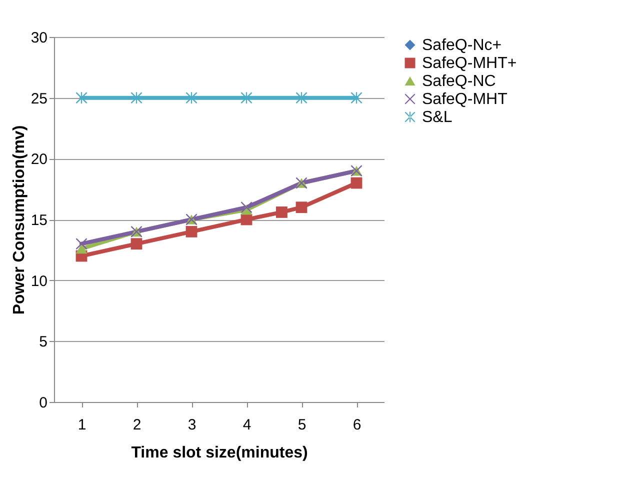 The width and height of the screenshot is (627, 501). I want to click on legend-label: S&L, so click(437, 117).